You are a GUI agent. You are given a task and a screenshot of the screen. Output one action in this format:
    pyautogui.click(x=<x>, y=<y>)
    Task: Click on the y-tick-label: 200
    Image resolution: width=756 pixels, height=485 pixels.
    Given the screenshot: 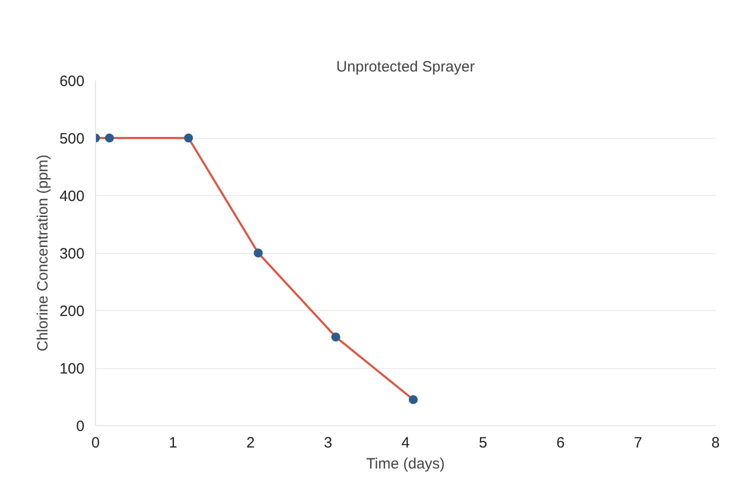 What is the action you would take?
    pyautogui.click(x=72, y=311)
    